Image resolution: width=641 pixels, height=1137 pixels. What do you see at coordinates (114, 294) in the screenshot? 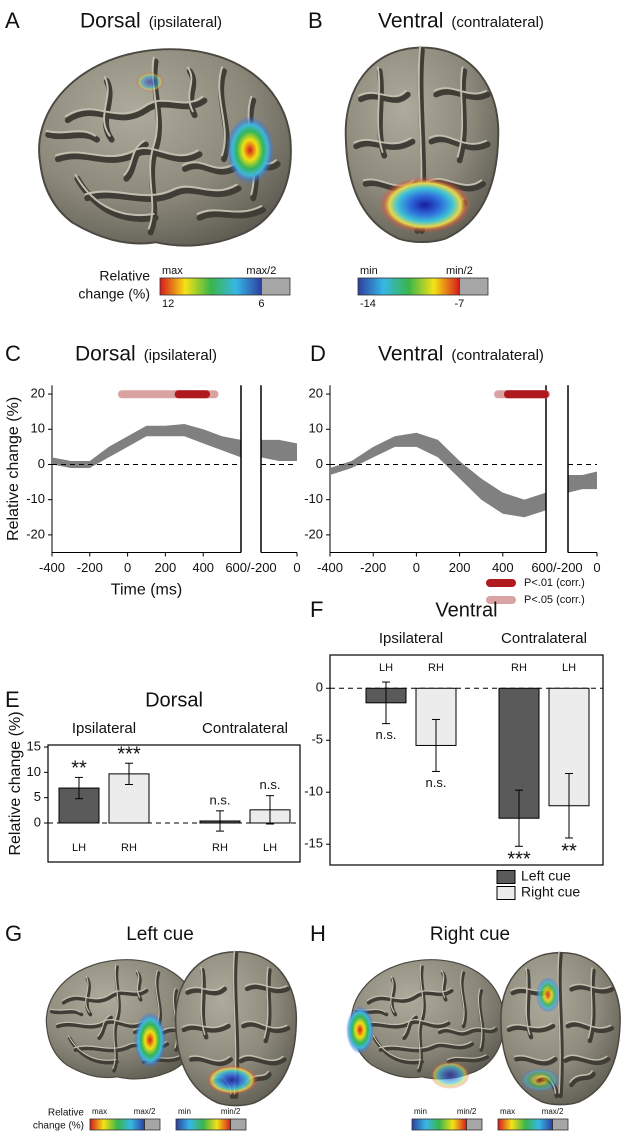
I see `colorbar-caption: change (%)` at bounding box center [114, 294].